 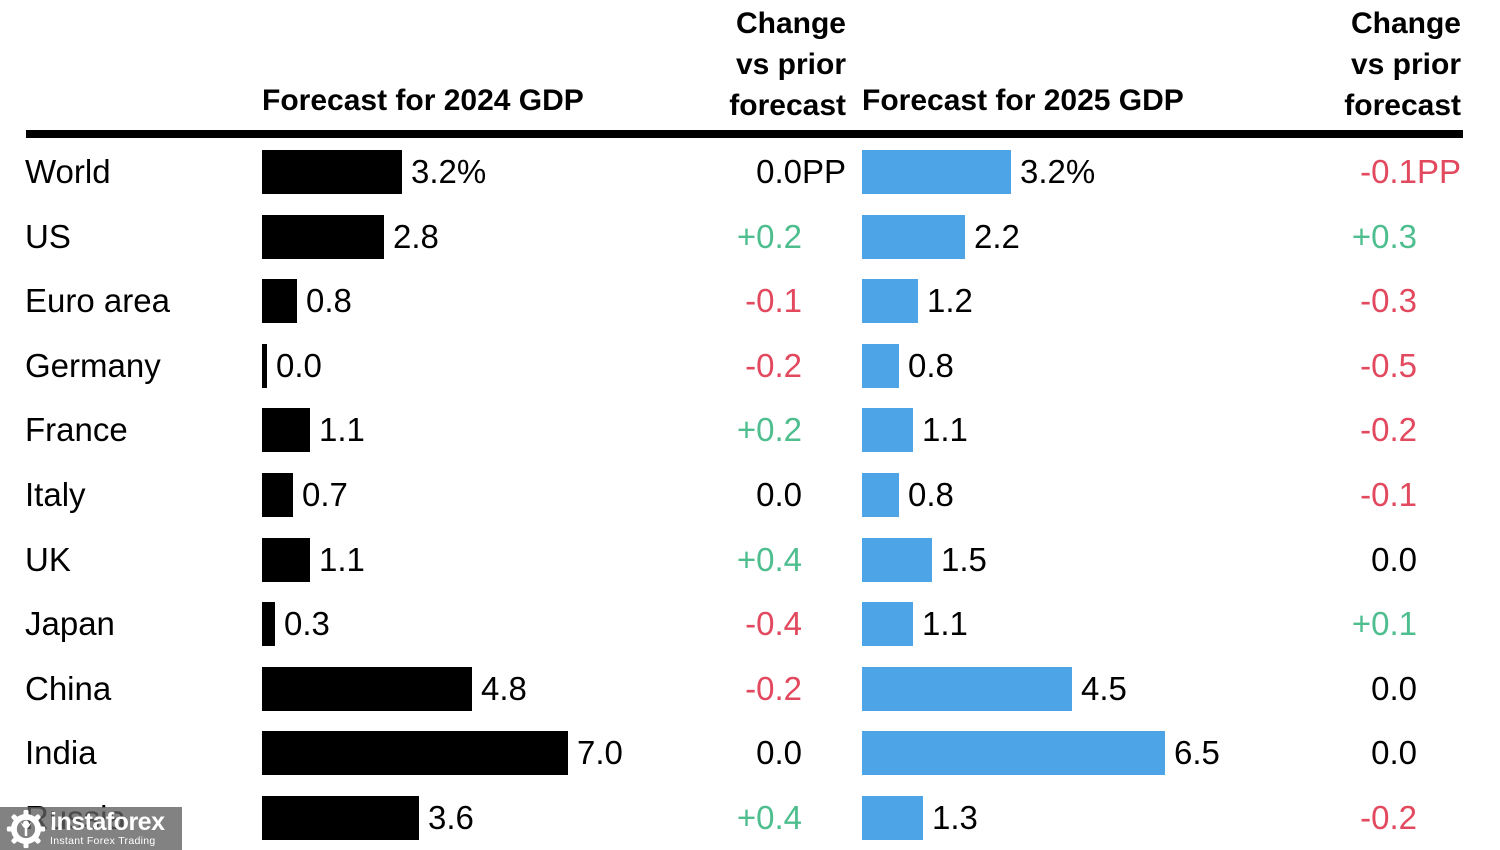 I want to click on value-2024-gdp: 0.0, so click(x=299, y=365).